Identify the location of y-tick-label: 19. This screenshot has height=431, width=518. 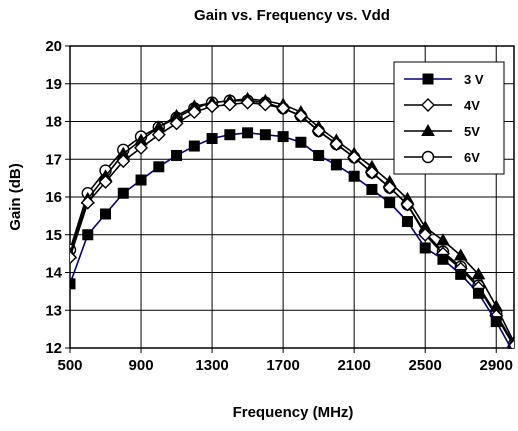
(53, 84).